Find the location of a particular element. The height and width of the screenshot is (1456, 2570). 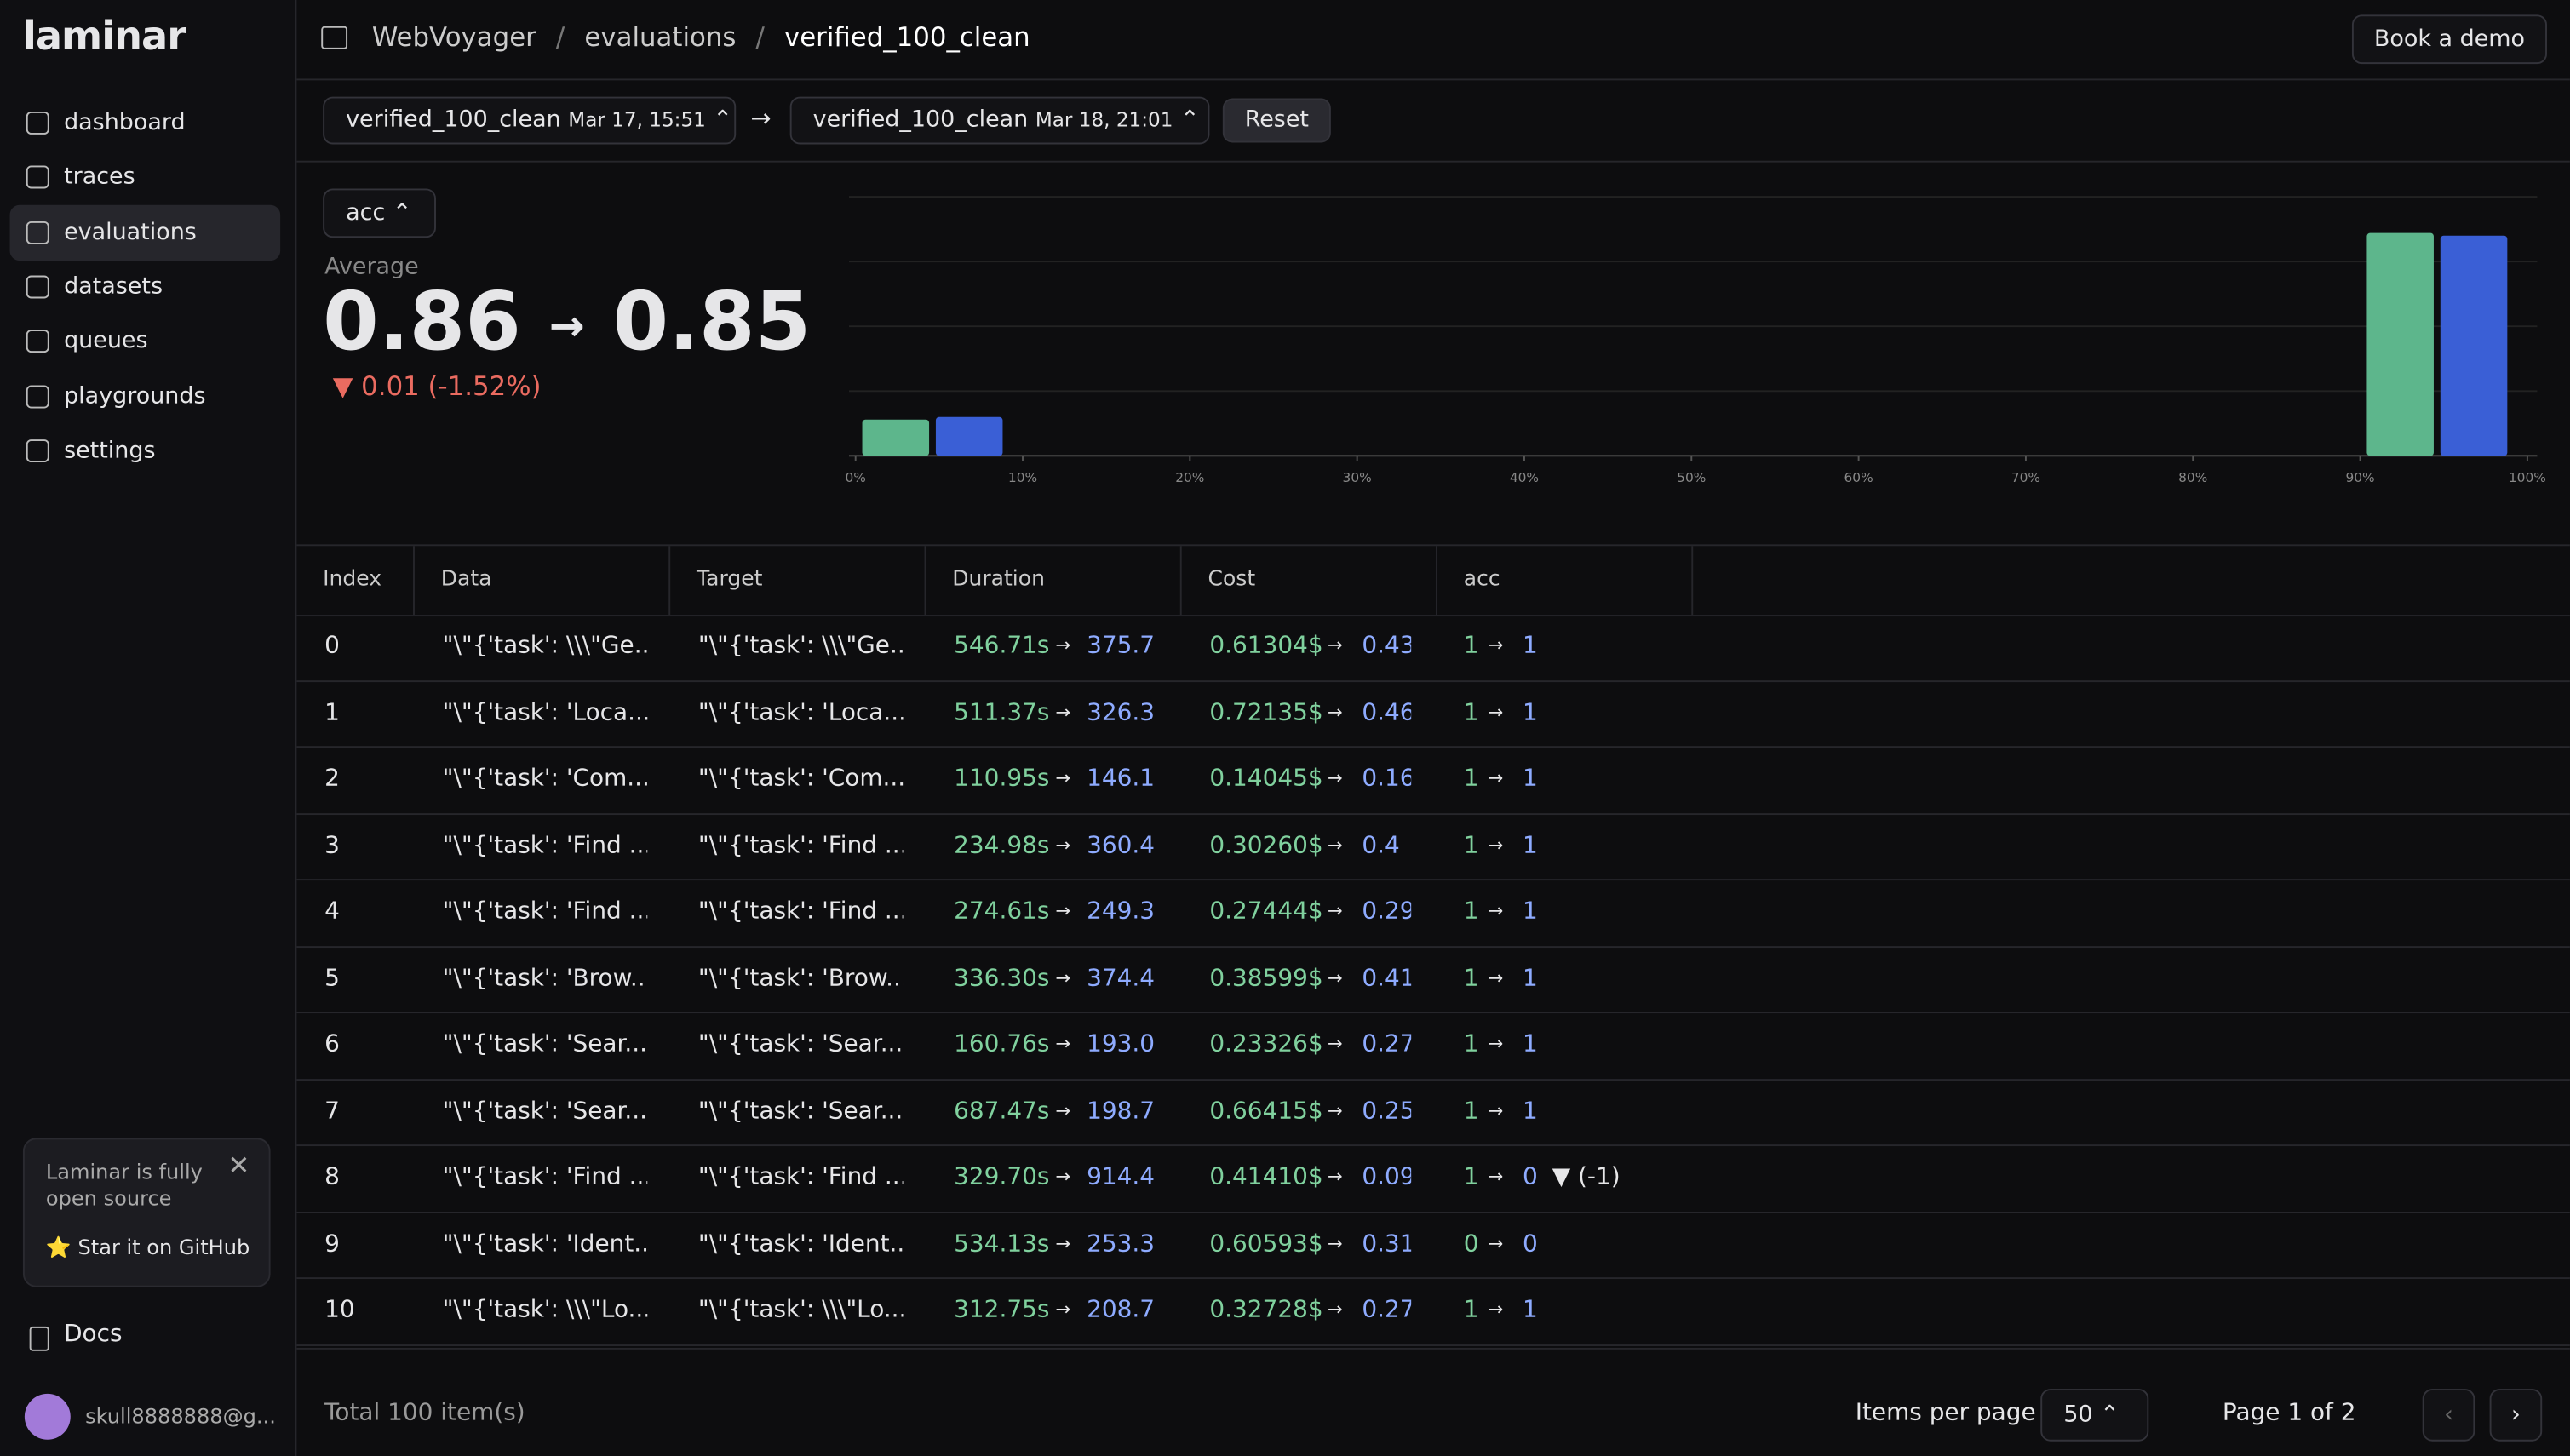

index: 4 is located at coordinates (332, 912).